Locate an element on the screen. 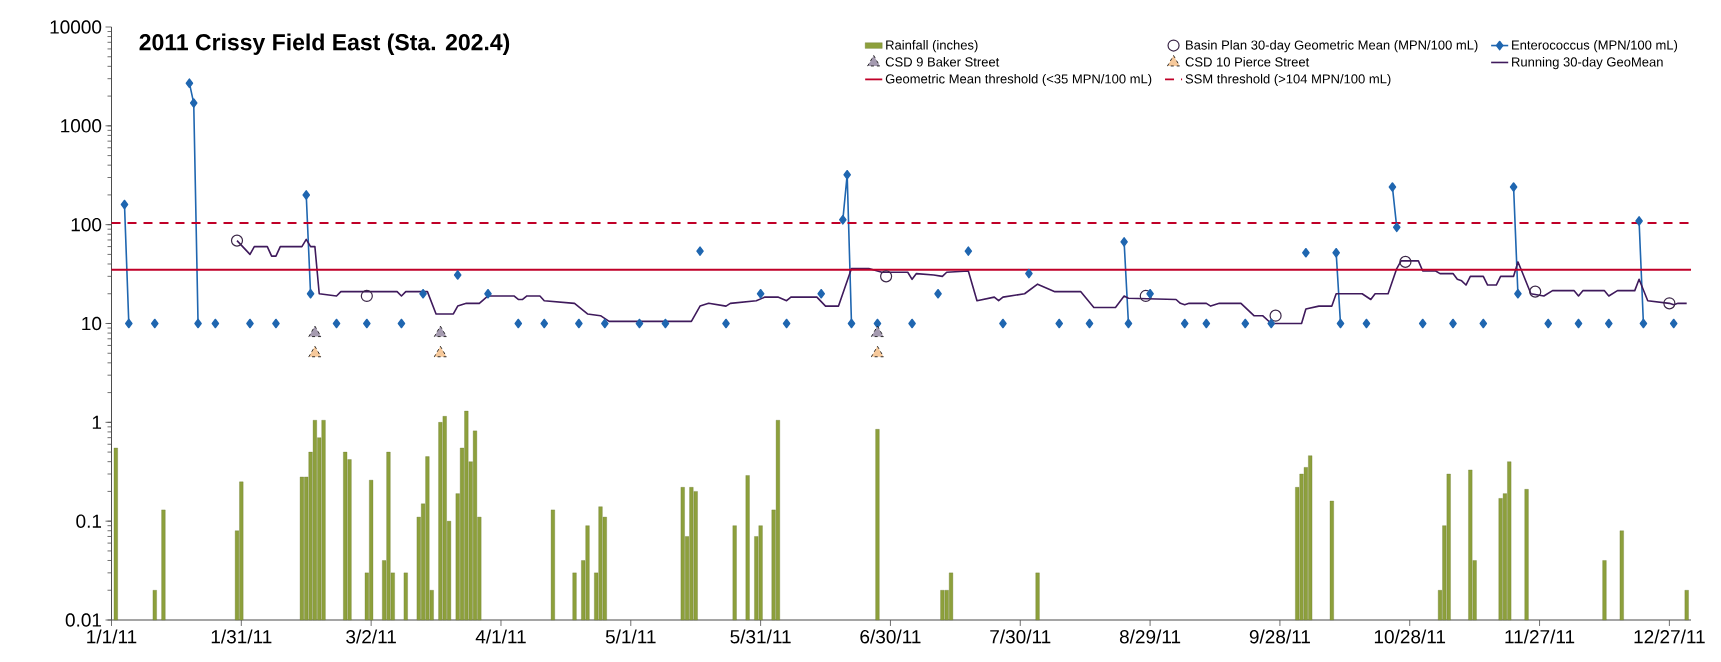 The height and width of the screenshot is (662, 1721). legend-label: Basin Plan 30-day Geometric Mean (MPN/100 mL) is located at coordinates (1332, 46).